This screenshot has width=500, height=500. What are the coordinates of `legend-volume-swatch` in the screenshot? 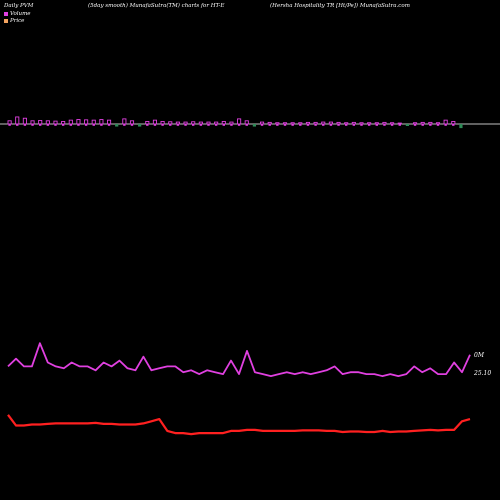 It's located at (6, 14).